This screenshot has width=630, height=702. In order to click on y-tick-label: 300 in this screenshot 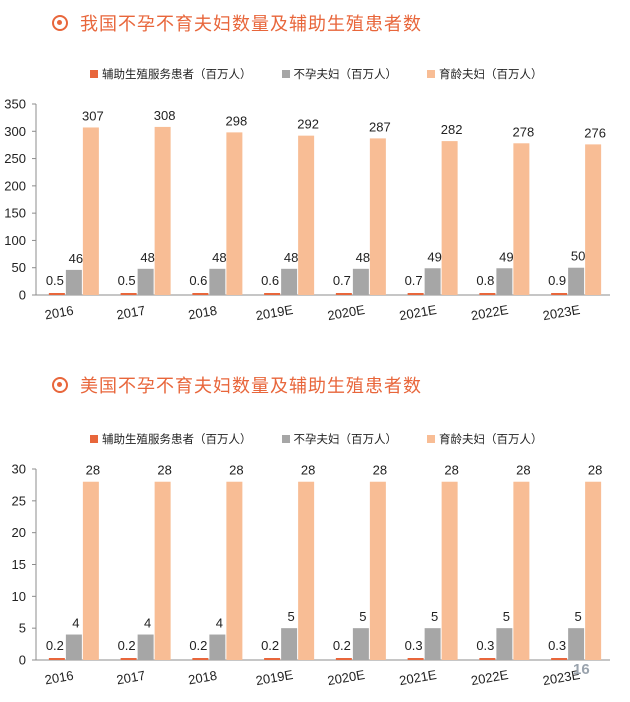, I will do `click(15, 131)`.